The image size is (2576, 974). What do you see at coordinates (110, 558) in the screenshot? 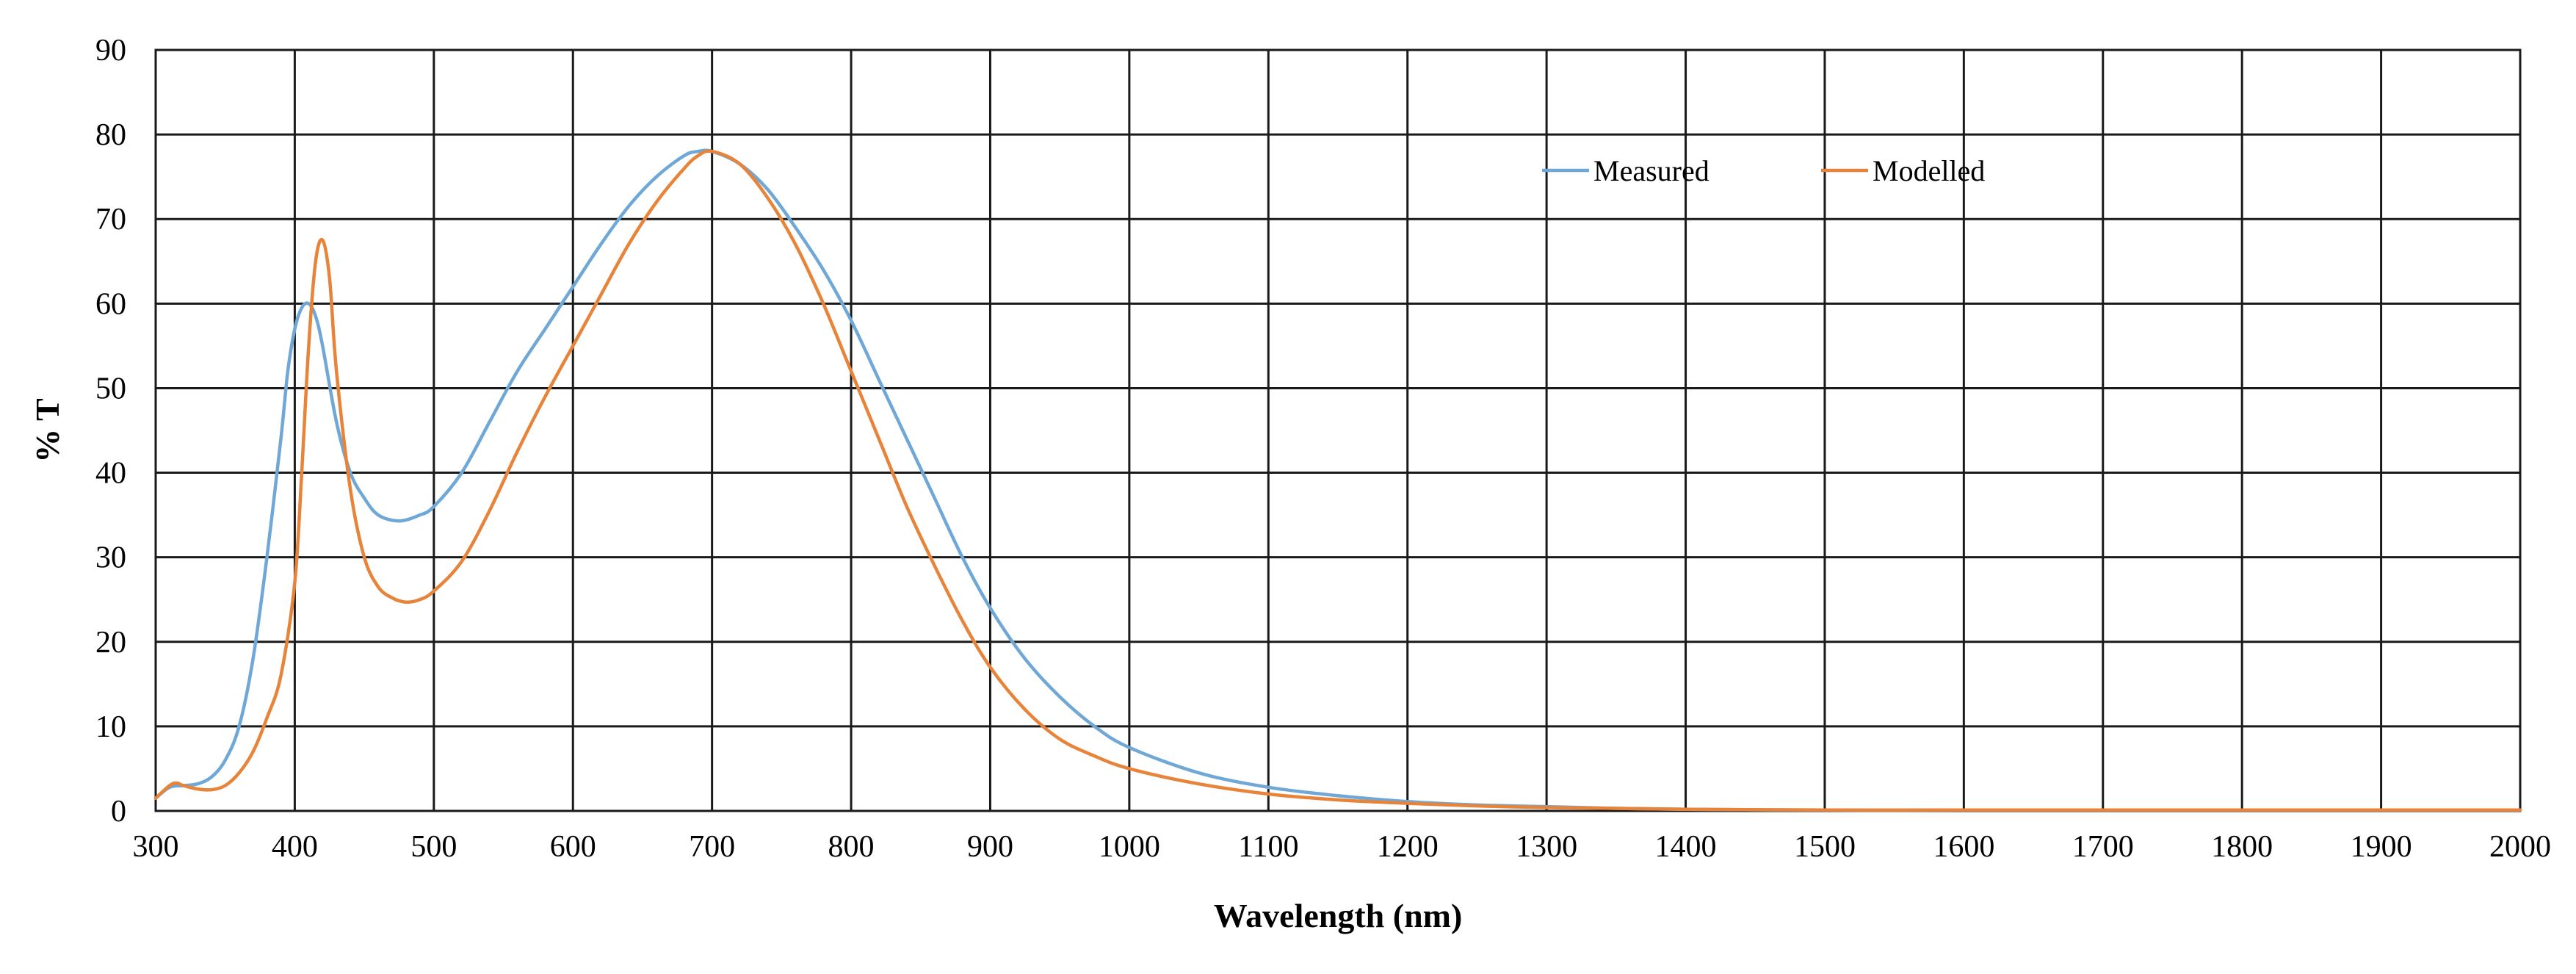
I see `y-tick-label-30: 30` at bounding box center [110, 558].